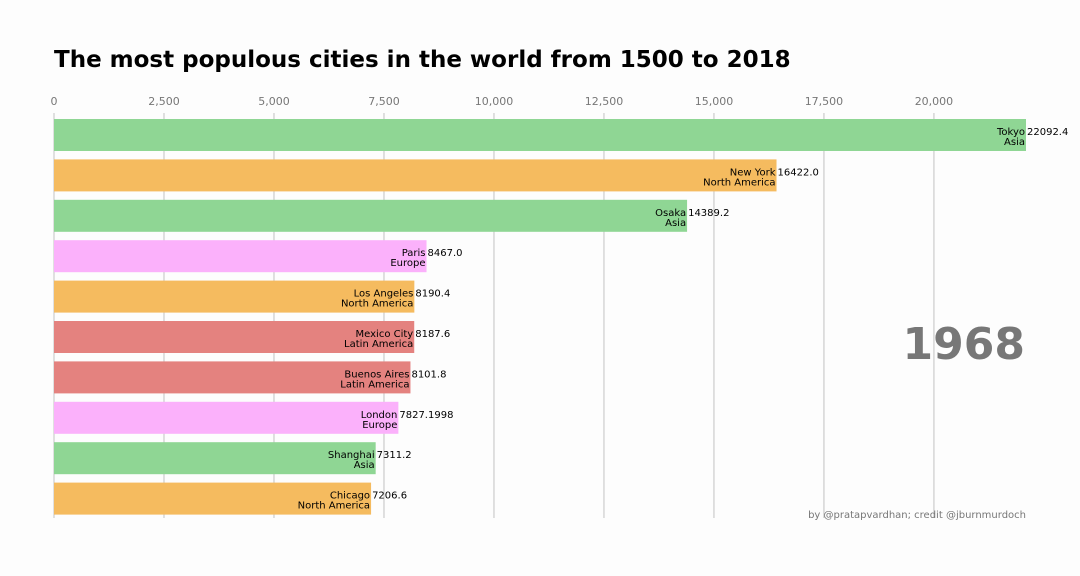  What do you see at coordinates (964, 344) in the screenshot?
I see `year-label: 1968` at bounding box center [964, 344].